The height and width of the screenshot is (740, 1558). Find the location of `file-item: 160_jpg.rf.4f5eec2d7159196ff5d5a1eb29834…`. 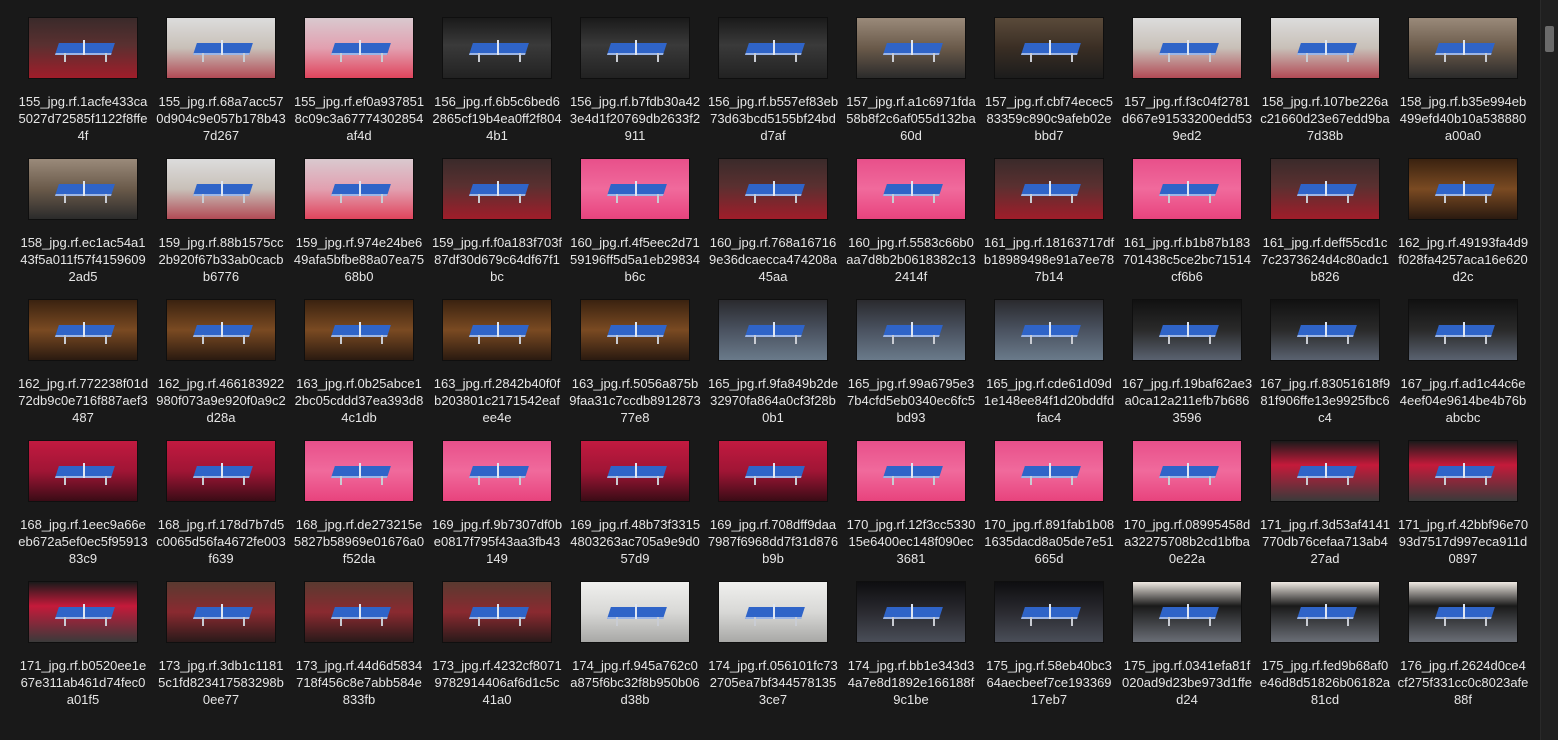

file-item: 160_jpg.rf.4f5eec2d7159196ff5d5a1eb29834… is located at coordinates (635, 223).